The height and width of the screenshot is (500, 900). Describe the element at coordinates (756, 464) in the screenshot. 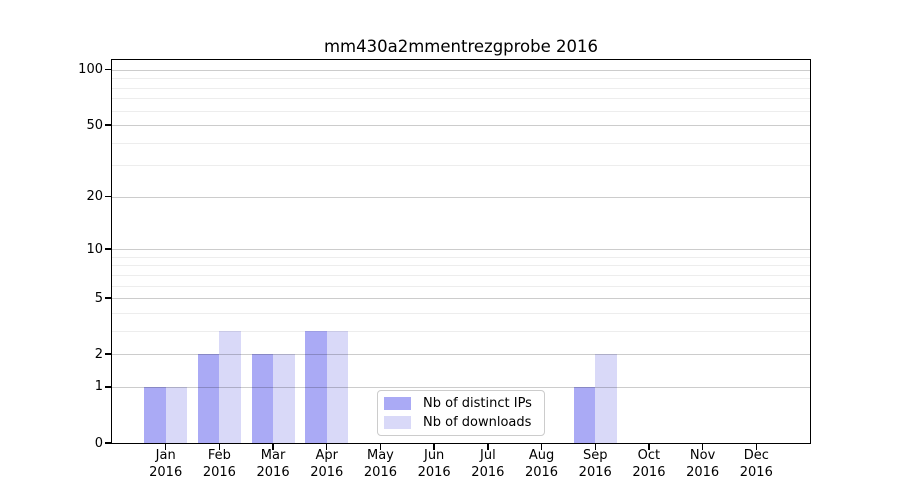

I see `x-tick-label: Dec 2016` at that location.